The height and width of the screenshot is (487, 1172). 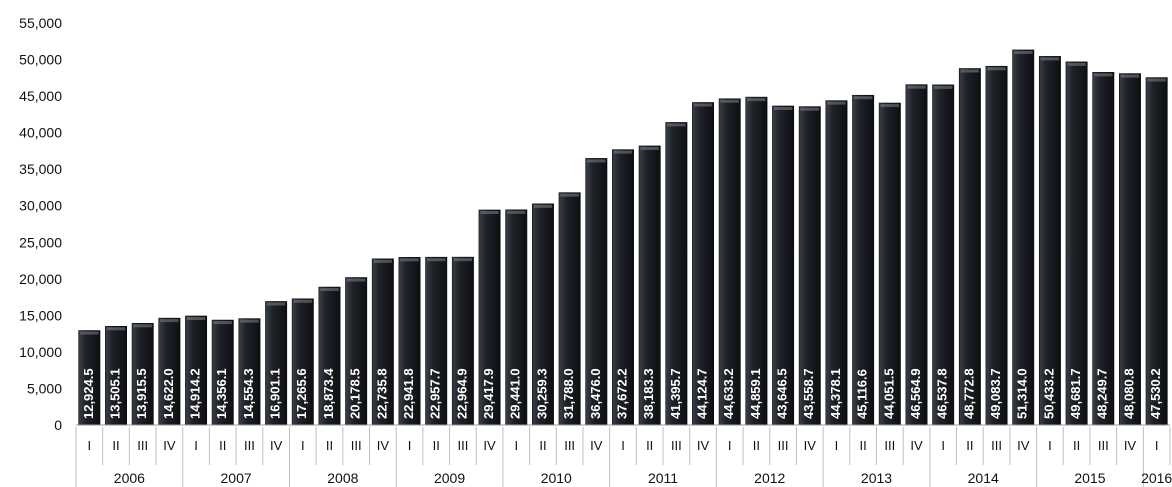 What do you see at coordinates (556, 478) in the screenshot?
I see `year-tick-label: 2010` at bounding box center [556, 478].